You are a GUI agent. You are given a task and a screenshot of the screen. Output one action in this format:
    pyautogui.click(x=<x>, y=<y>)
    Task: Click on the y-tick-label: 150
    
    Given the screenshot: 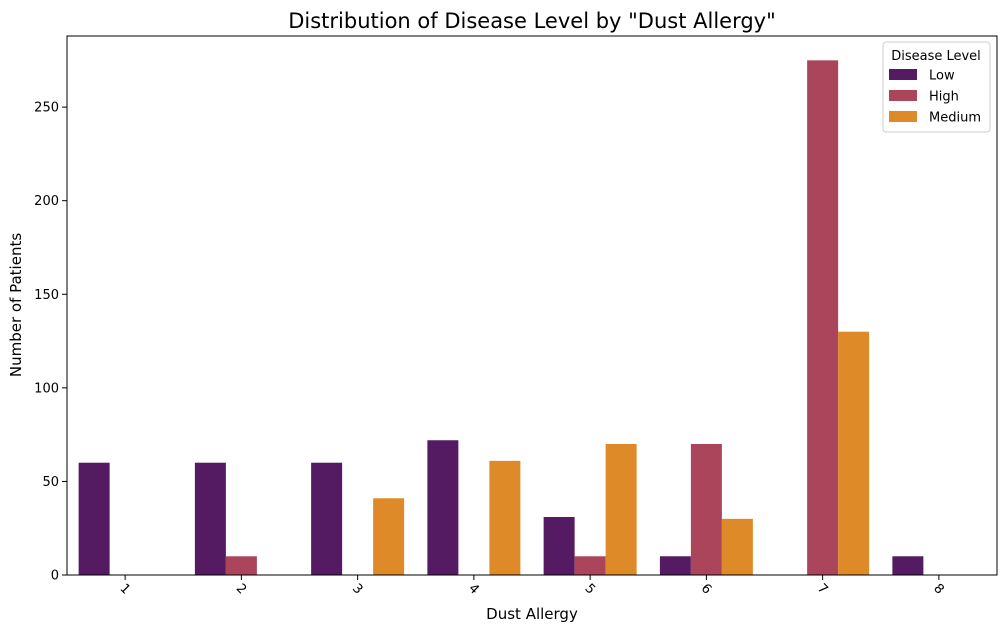 What is the action you would take?
    pyautogui.click(x=46, y=295)
    